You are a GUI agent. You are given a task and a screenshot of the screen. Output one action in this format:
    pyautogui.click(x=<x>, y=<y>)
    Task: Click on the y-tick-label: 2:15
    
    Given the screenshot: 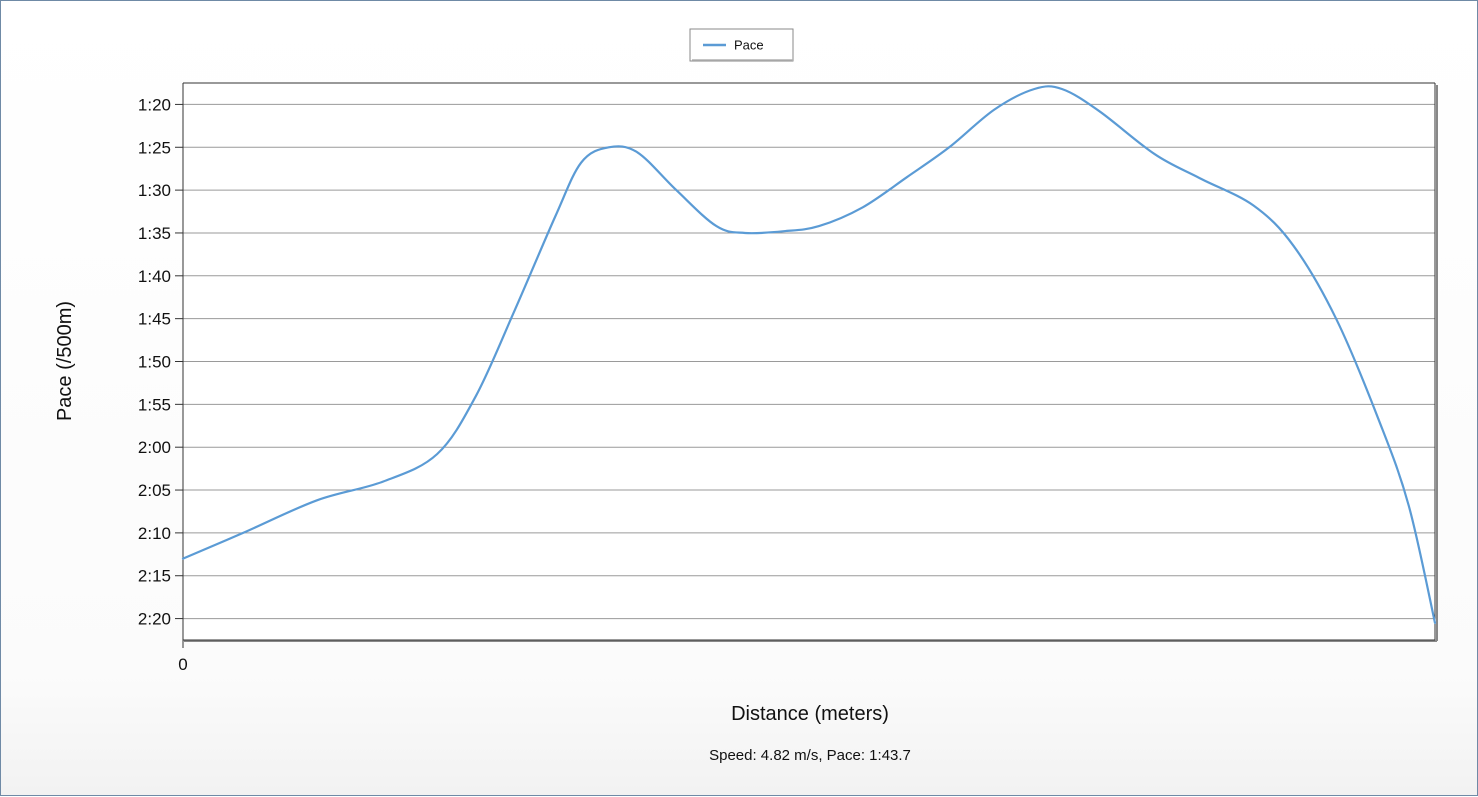 What is the action you would take?
    pyautogui.click(x=154, y=576)
    